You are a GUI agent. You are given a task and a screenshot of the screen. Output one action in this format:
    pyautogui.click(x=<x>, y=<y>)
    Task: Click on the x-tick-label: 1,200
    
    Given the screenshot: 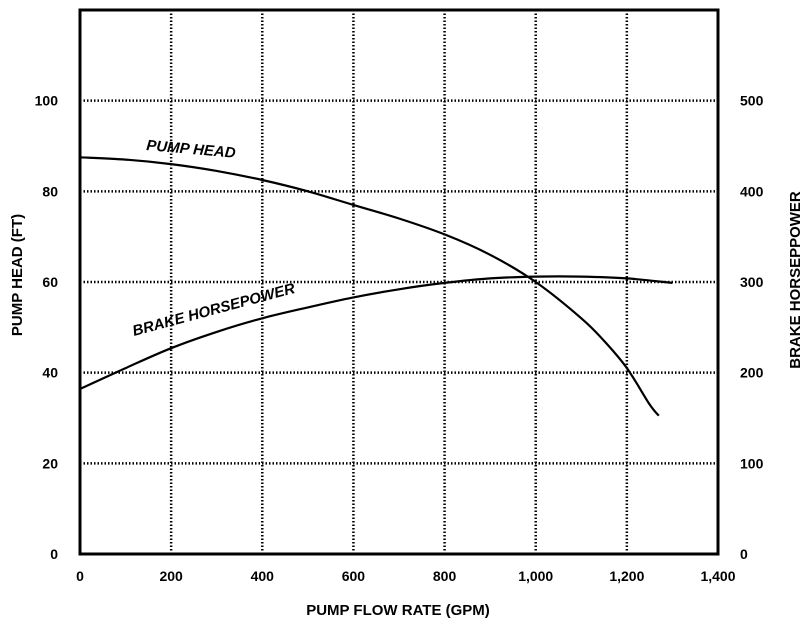 What is the action you would take?
    pyautogui.click(x=626, y=576)
    